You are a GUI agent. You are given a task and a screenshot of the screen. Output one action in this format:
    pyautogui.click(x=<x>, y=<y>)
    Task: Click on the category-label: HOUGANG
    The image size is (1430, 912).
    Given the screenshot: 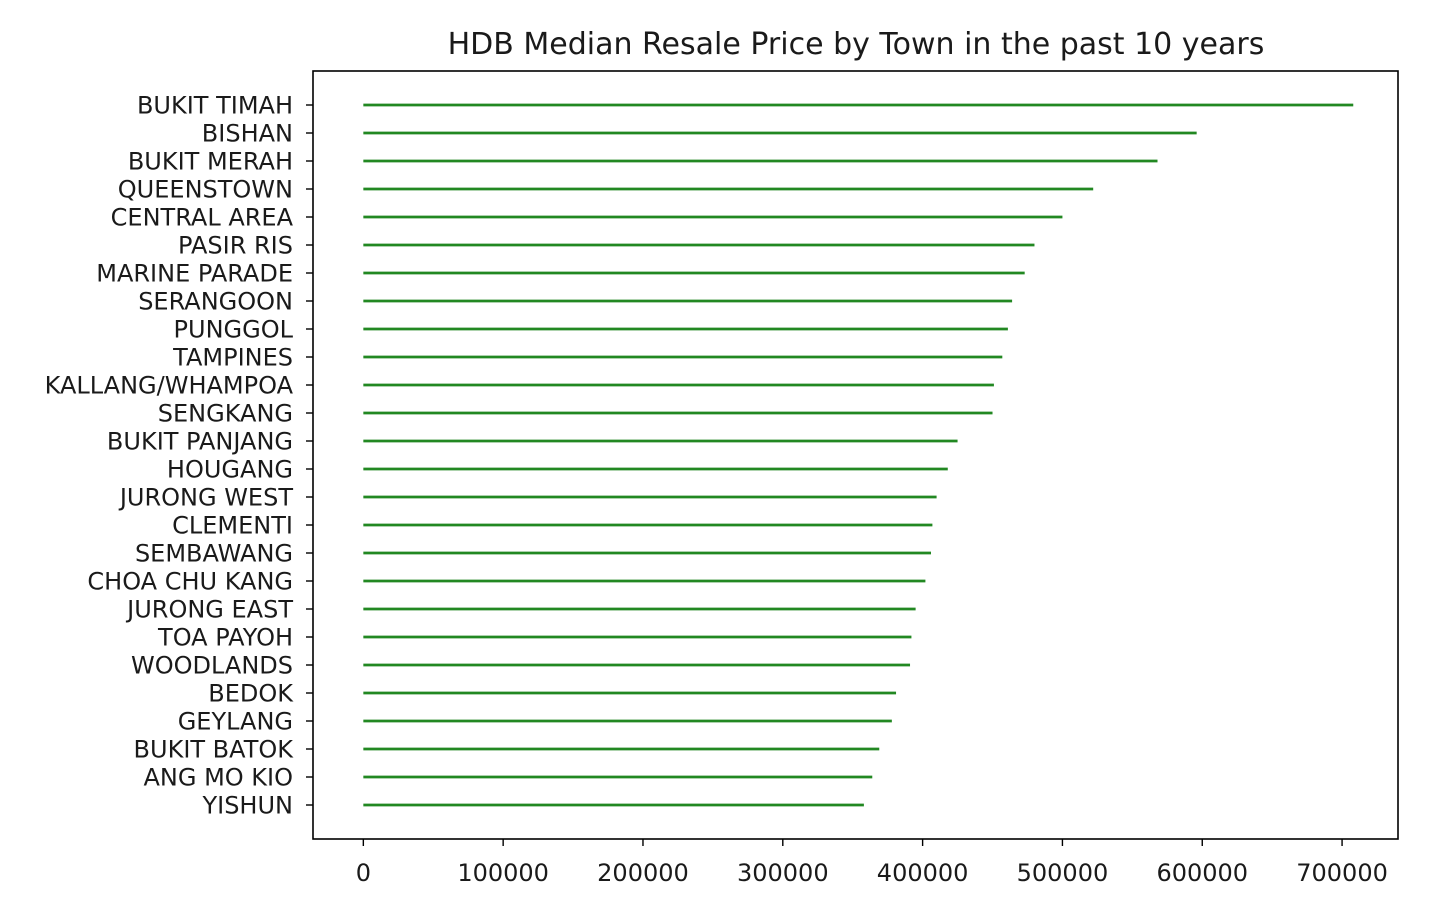 What is the action you would take?
    pyautogui.click(x=230, y=470)
    